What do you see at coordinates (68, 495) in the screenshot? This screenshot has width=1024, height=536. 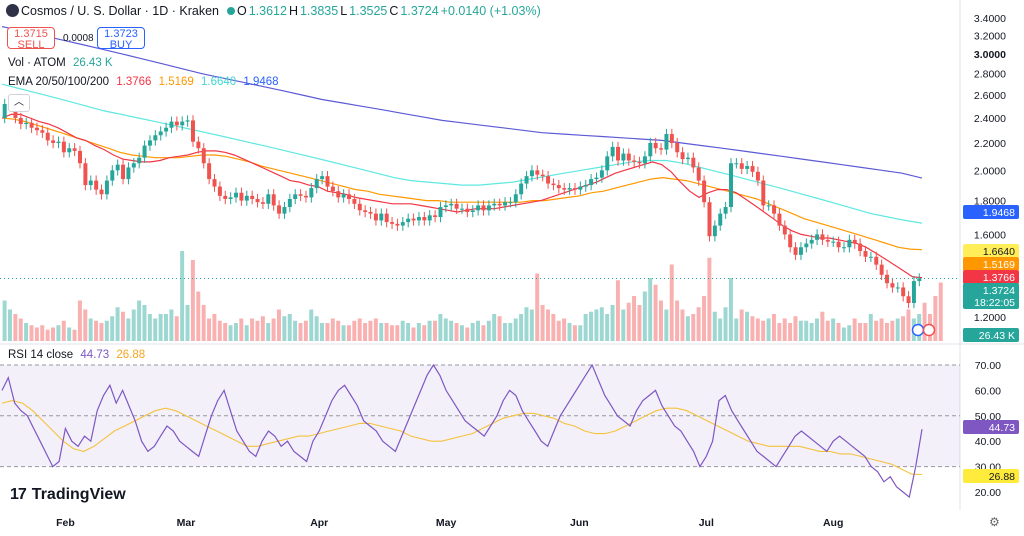 I see `tradingview-logo: 17 TradingView` at bounding box center [68, 495].